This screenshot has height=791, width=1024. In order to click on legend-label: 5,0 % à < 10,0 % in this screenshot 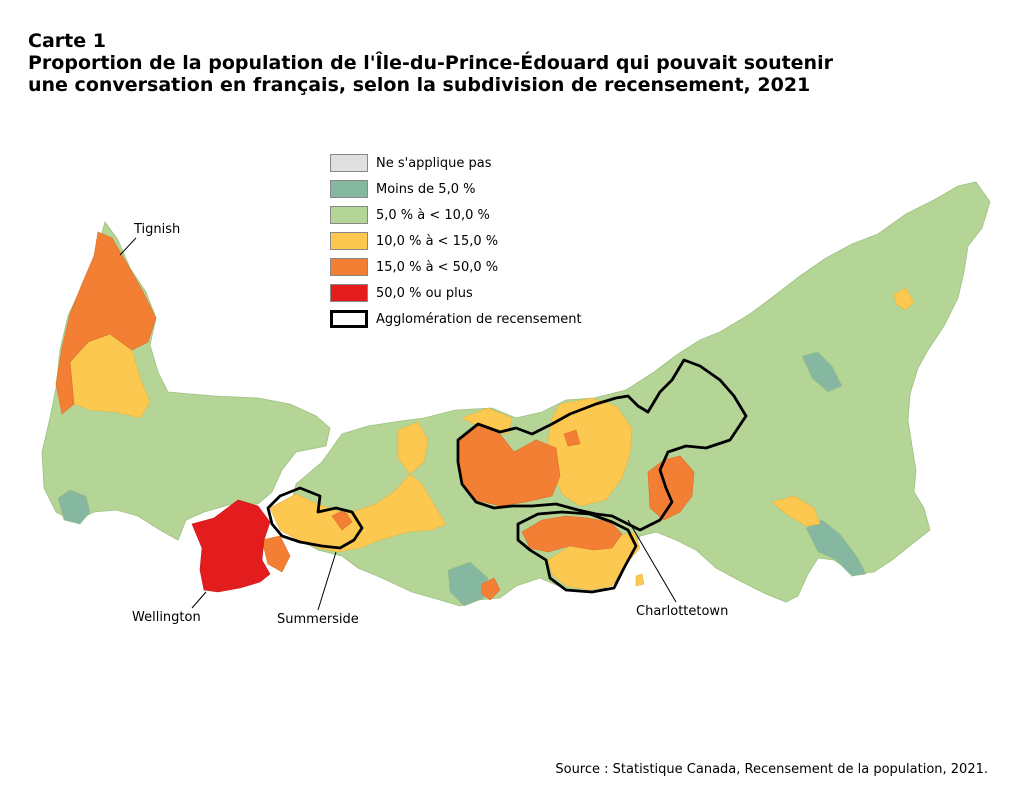, I will do `click(433, 215)`.